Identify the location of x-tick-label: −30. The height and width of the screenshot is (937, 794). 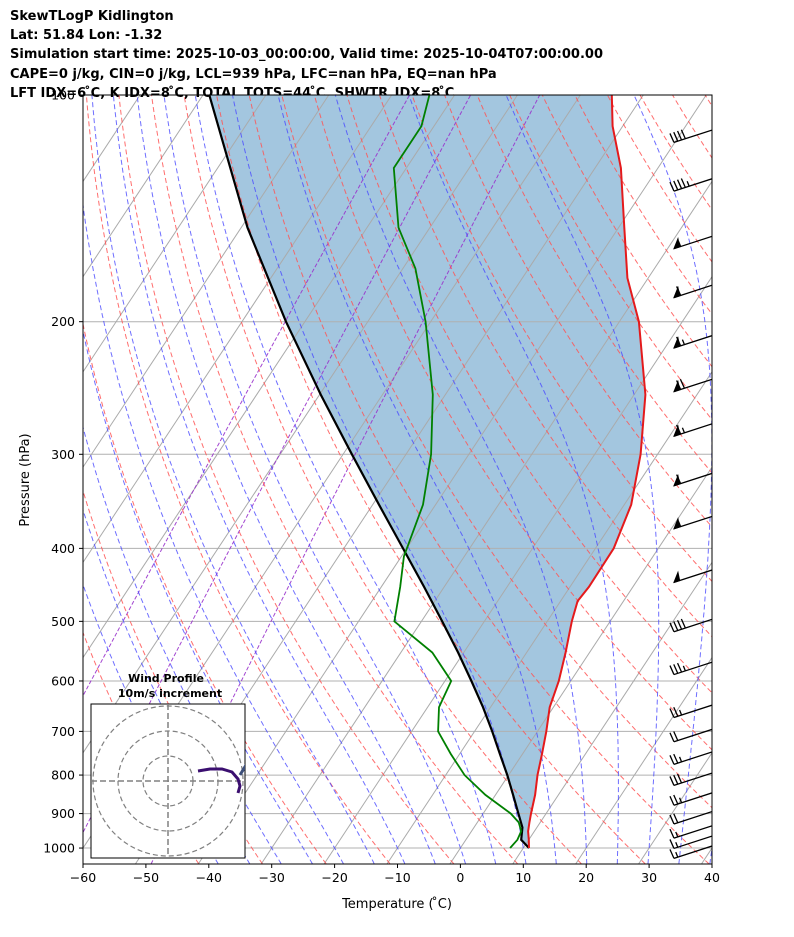
(272, 877).